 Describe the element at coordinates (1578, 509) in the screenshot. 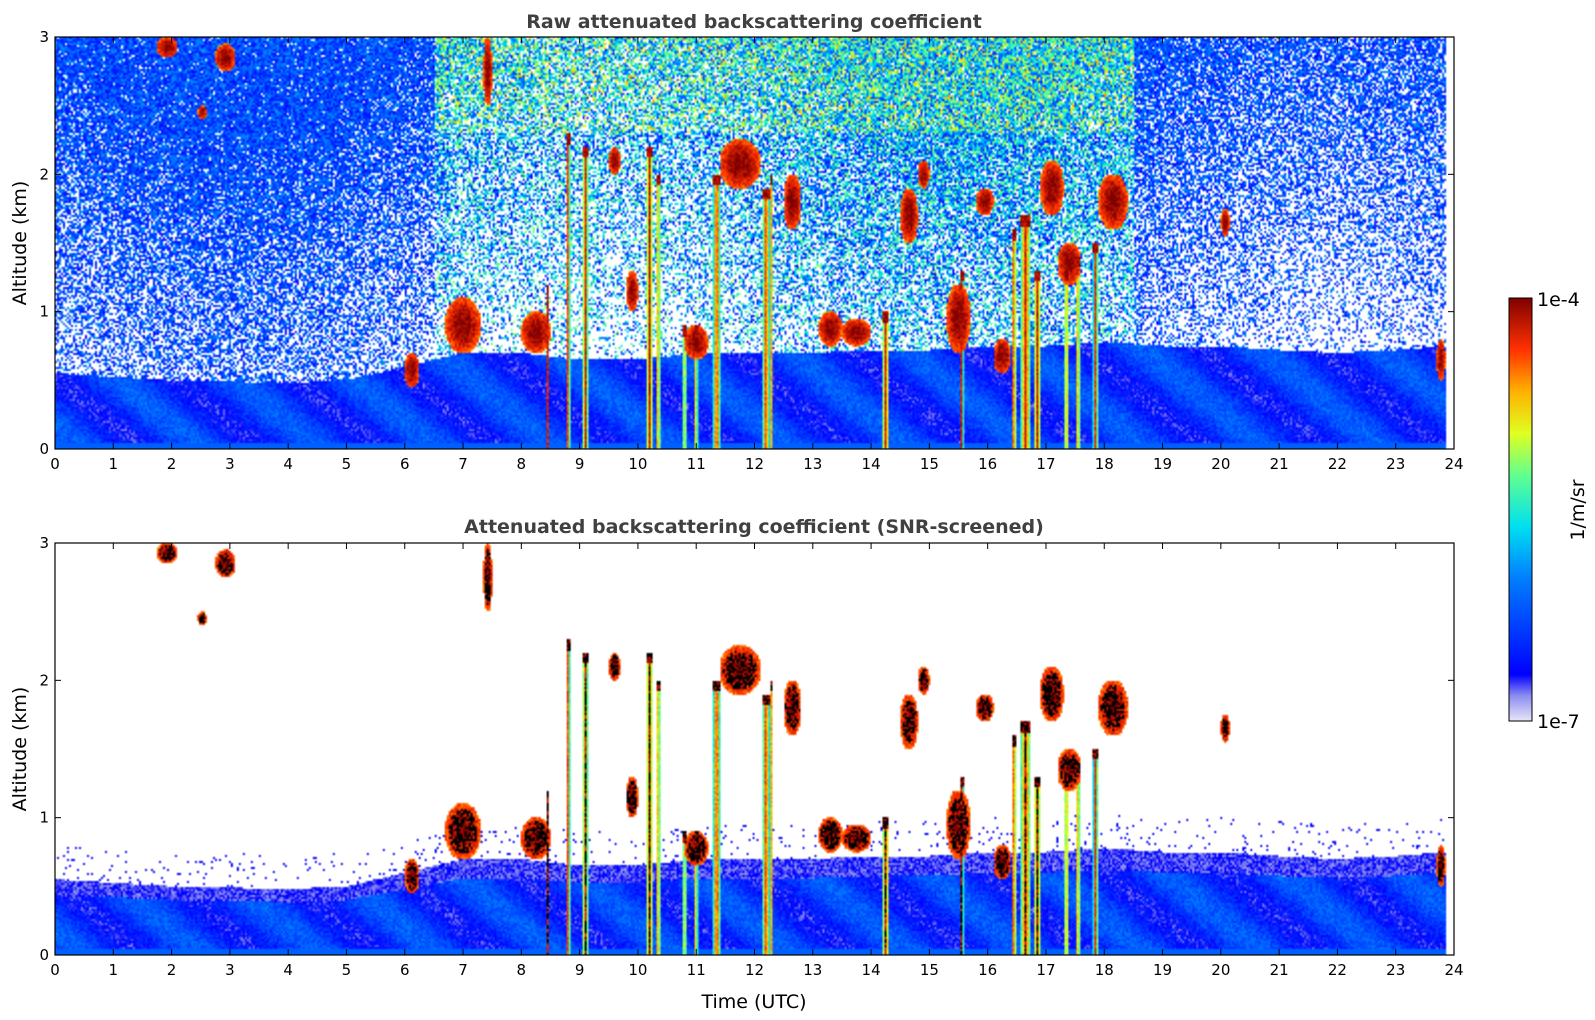

I see `colorbar-unit-label: 1/m/sr` at that location.